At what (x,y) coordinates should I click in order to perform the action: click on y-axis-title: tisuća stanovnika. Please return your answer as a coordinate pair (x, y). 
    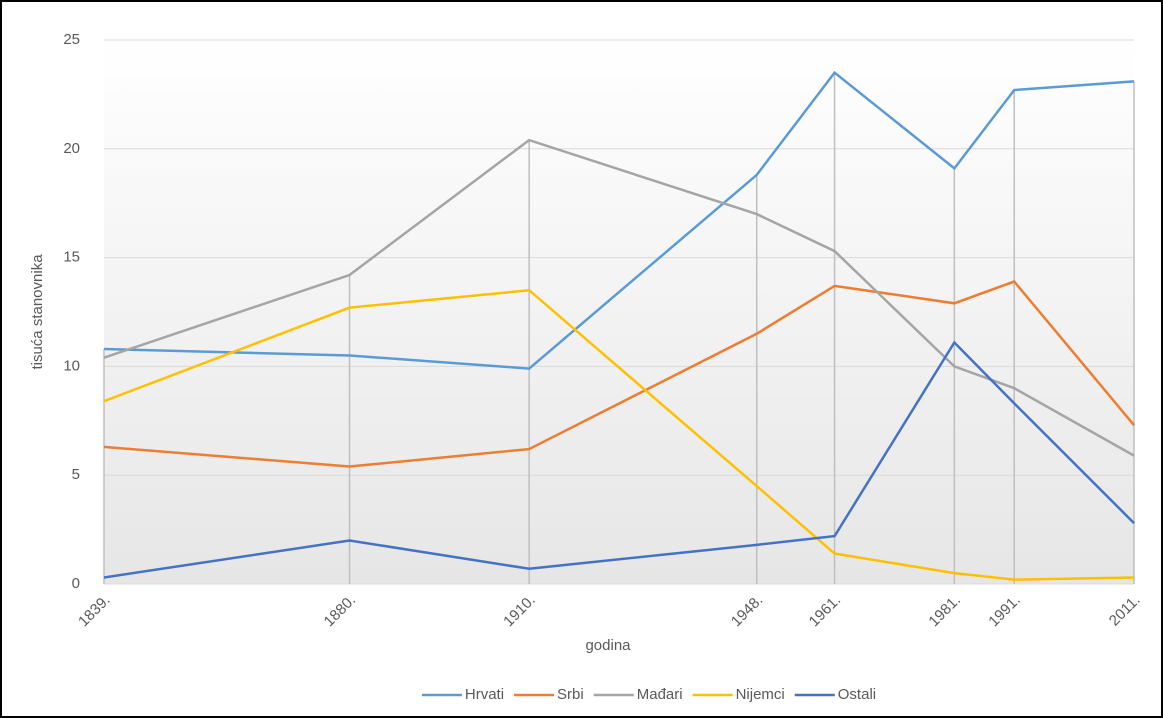
    Looking at the image, I should click on (37, 312).